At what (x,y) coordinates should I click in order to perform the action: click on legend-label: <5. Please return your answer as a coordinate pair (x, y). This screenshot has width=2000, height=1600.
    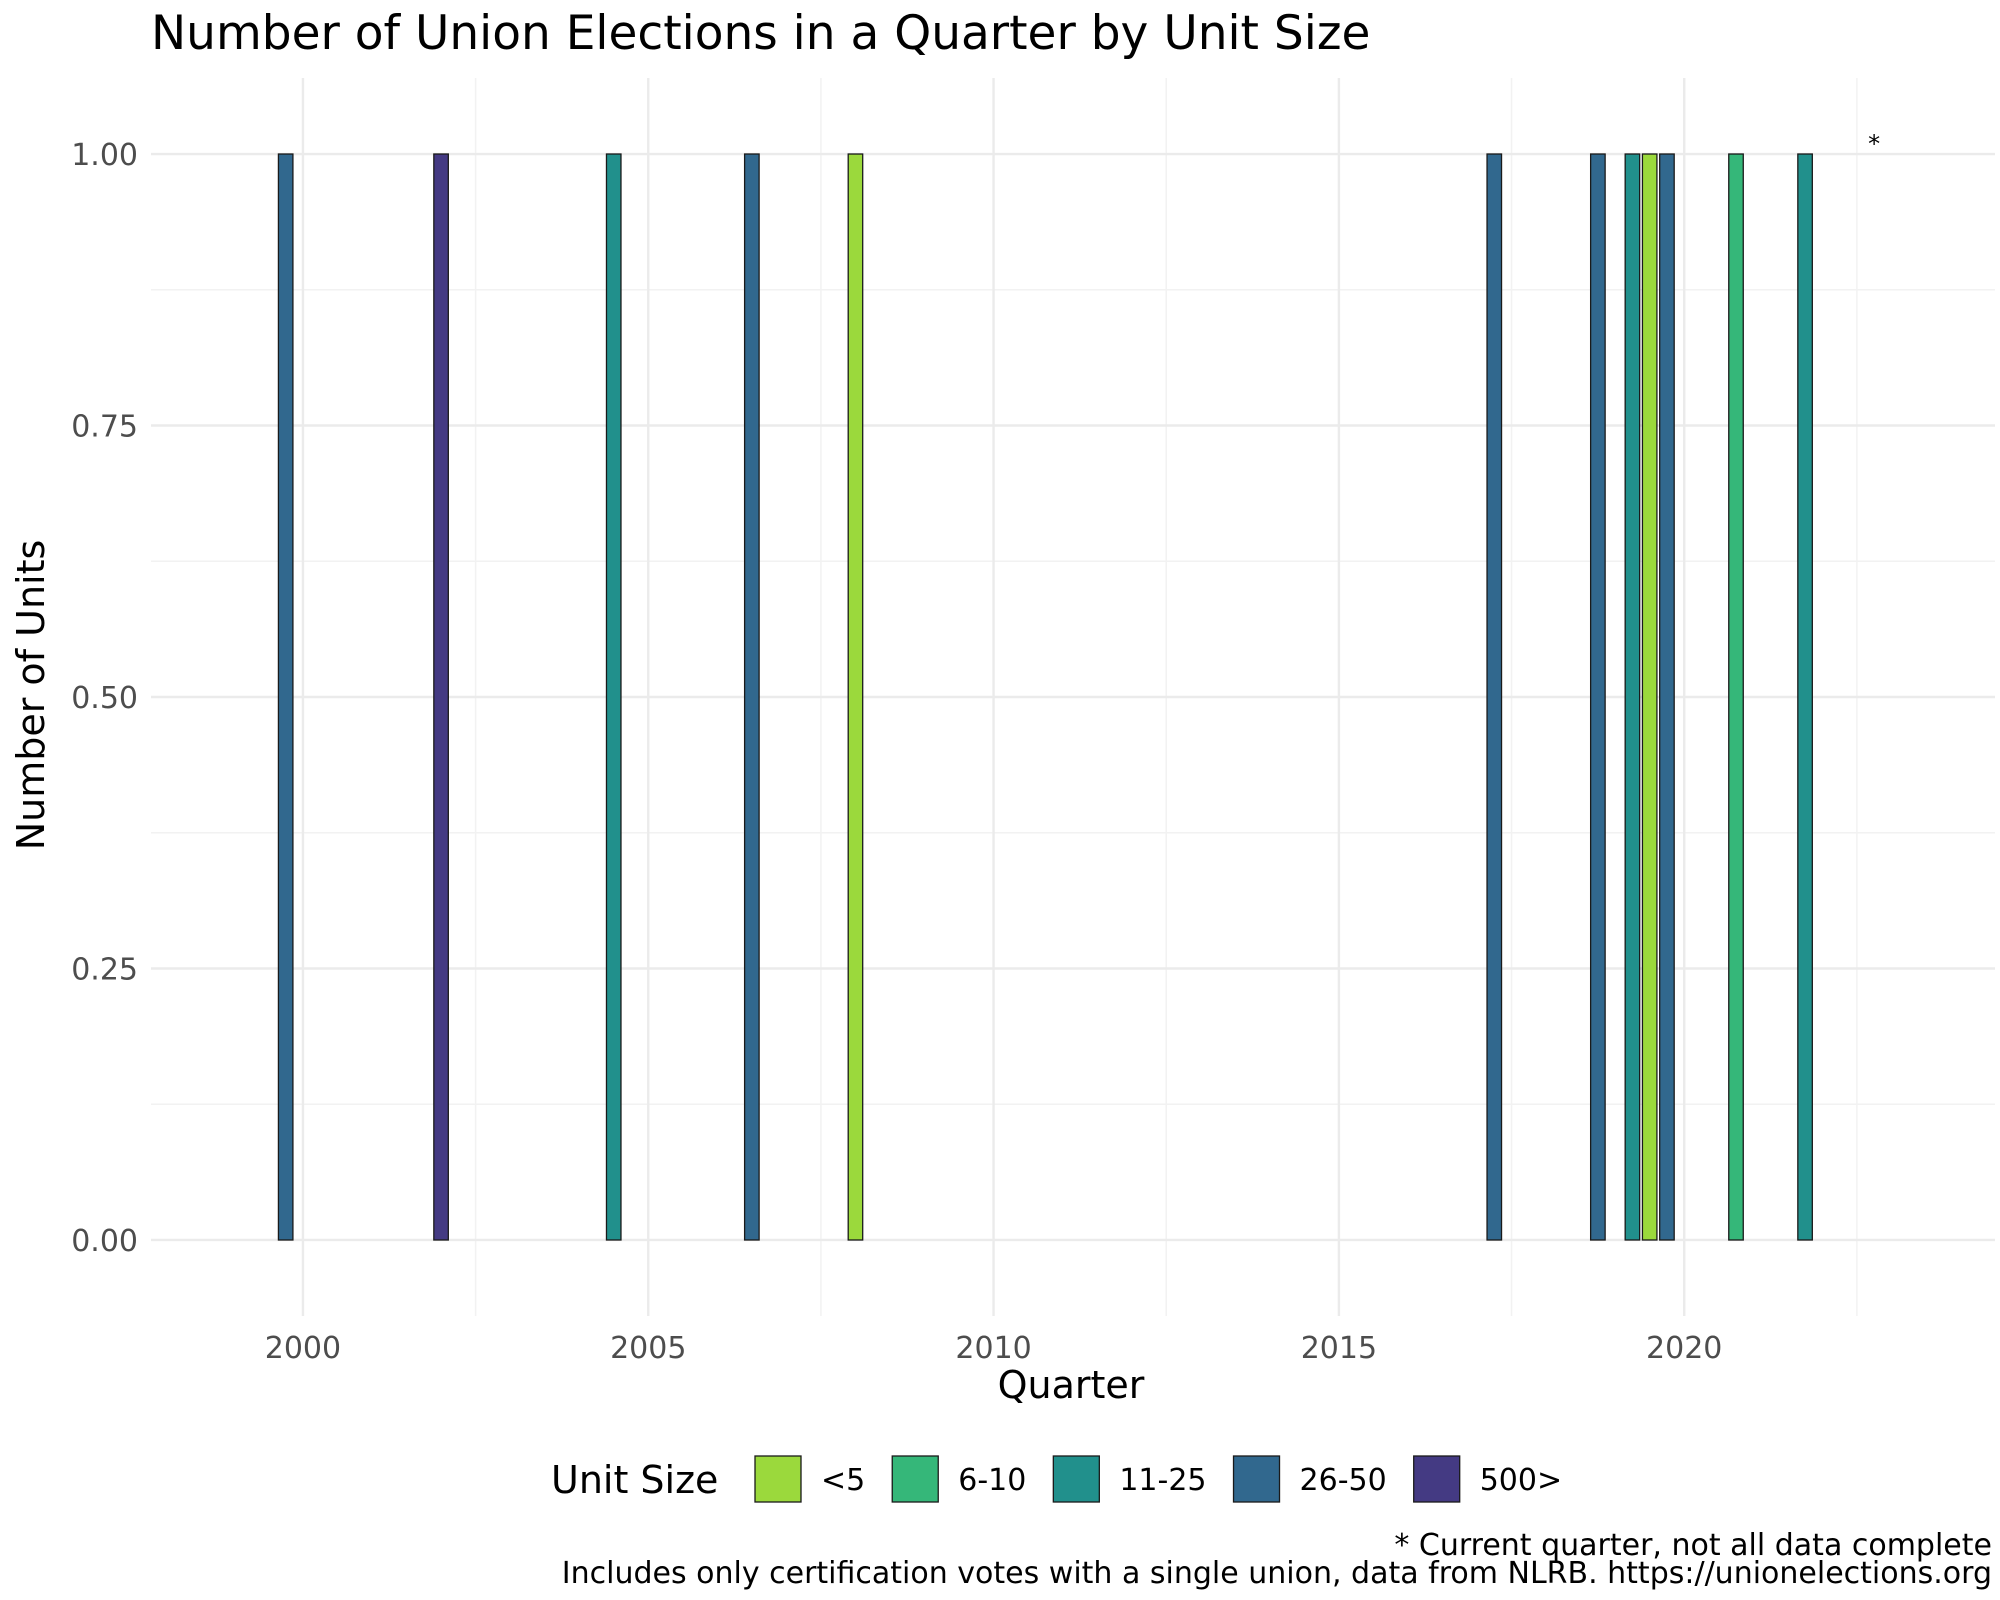
    Looking at the image, I should click on (843, 1480).